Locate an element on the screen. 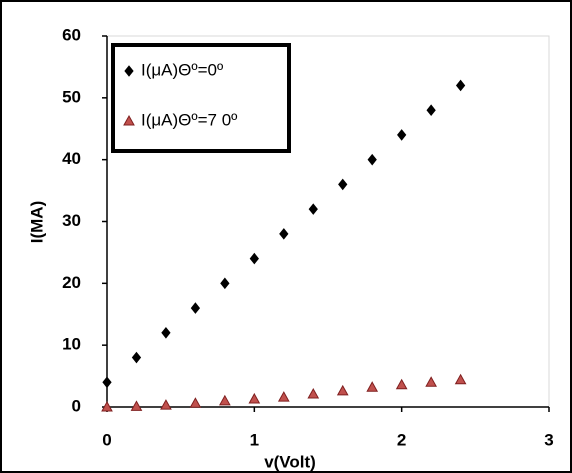 This screenshot has height=473, width=572. x-axis-label: v(Volt) is located at coordinates (290, 461).